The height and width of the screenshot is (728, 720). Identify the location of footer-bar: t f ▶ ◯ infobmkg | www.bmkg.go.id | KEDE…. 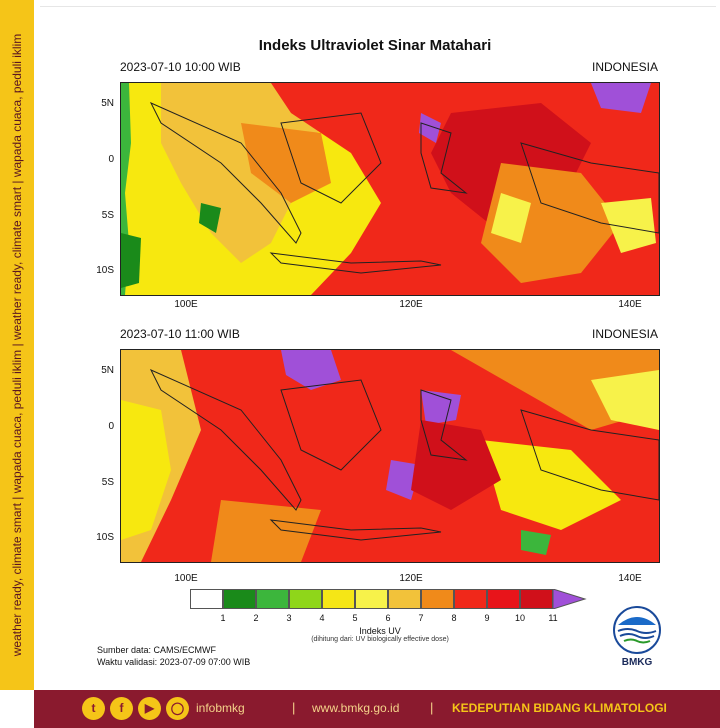
(377, 709).